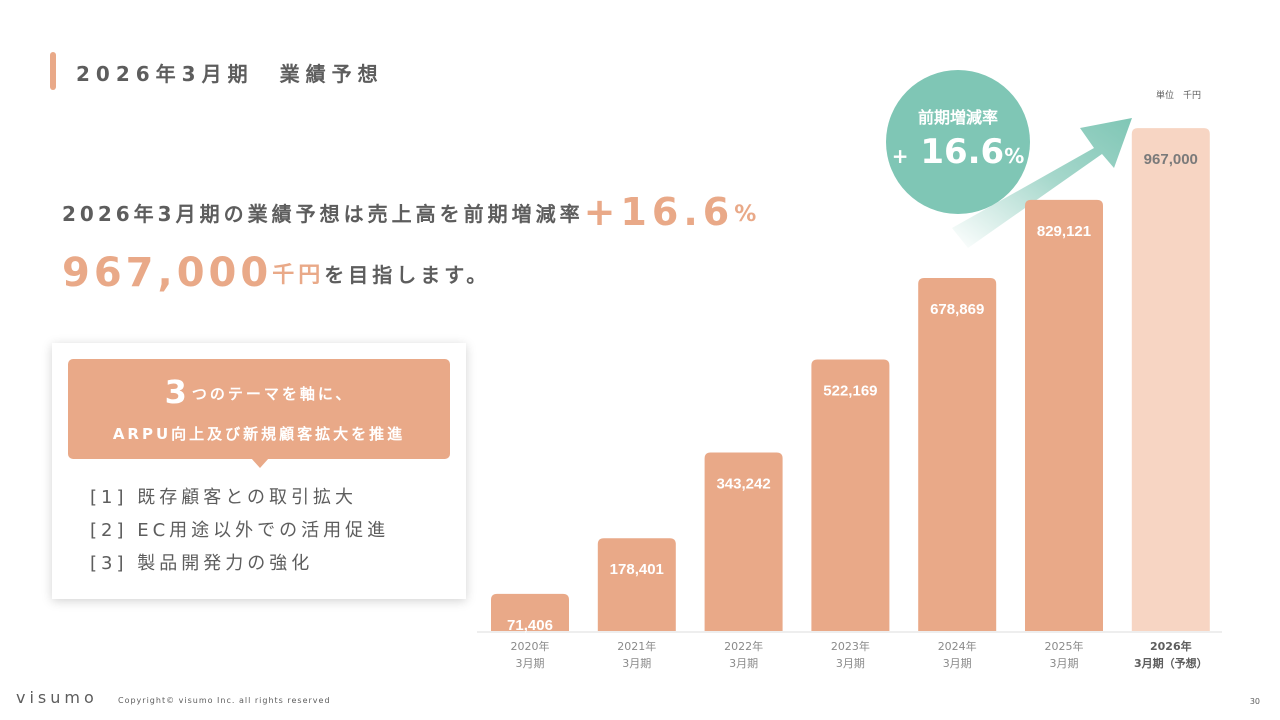 The height and width of the screenshot is (720, 1280). What do you see at coordinates (1171, 663) in the screenshot?
I see `x-tick-label: 3月期（予想）` at bounding box center [1171, 663].